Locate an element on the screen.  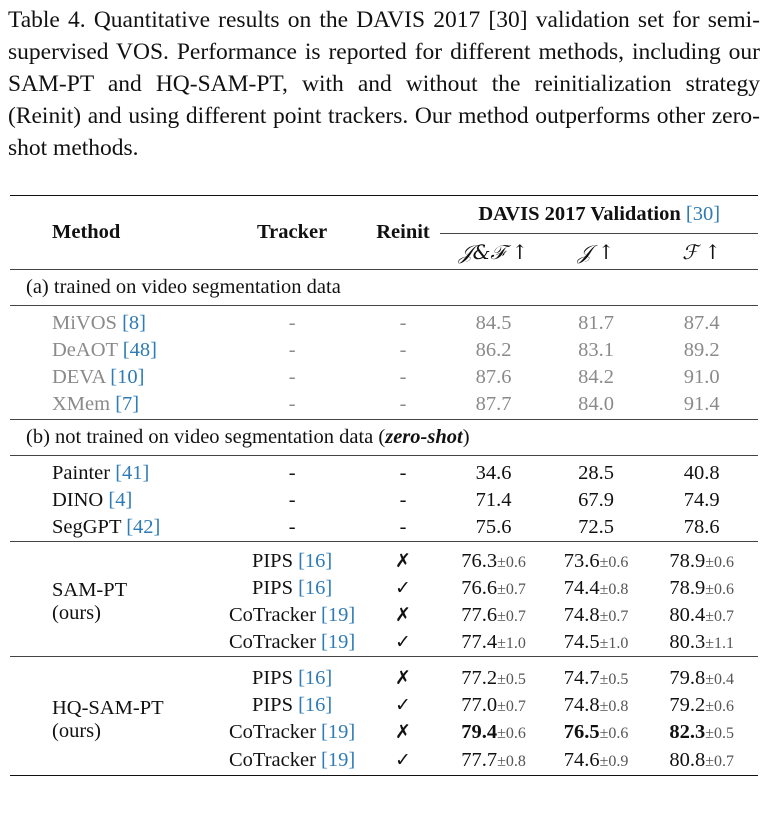
method-name: DINO is located at coordinates (78, 499).